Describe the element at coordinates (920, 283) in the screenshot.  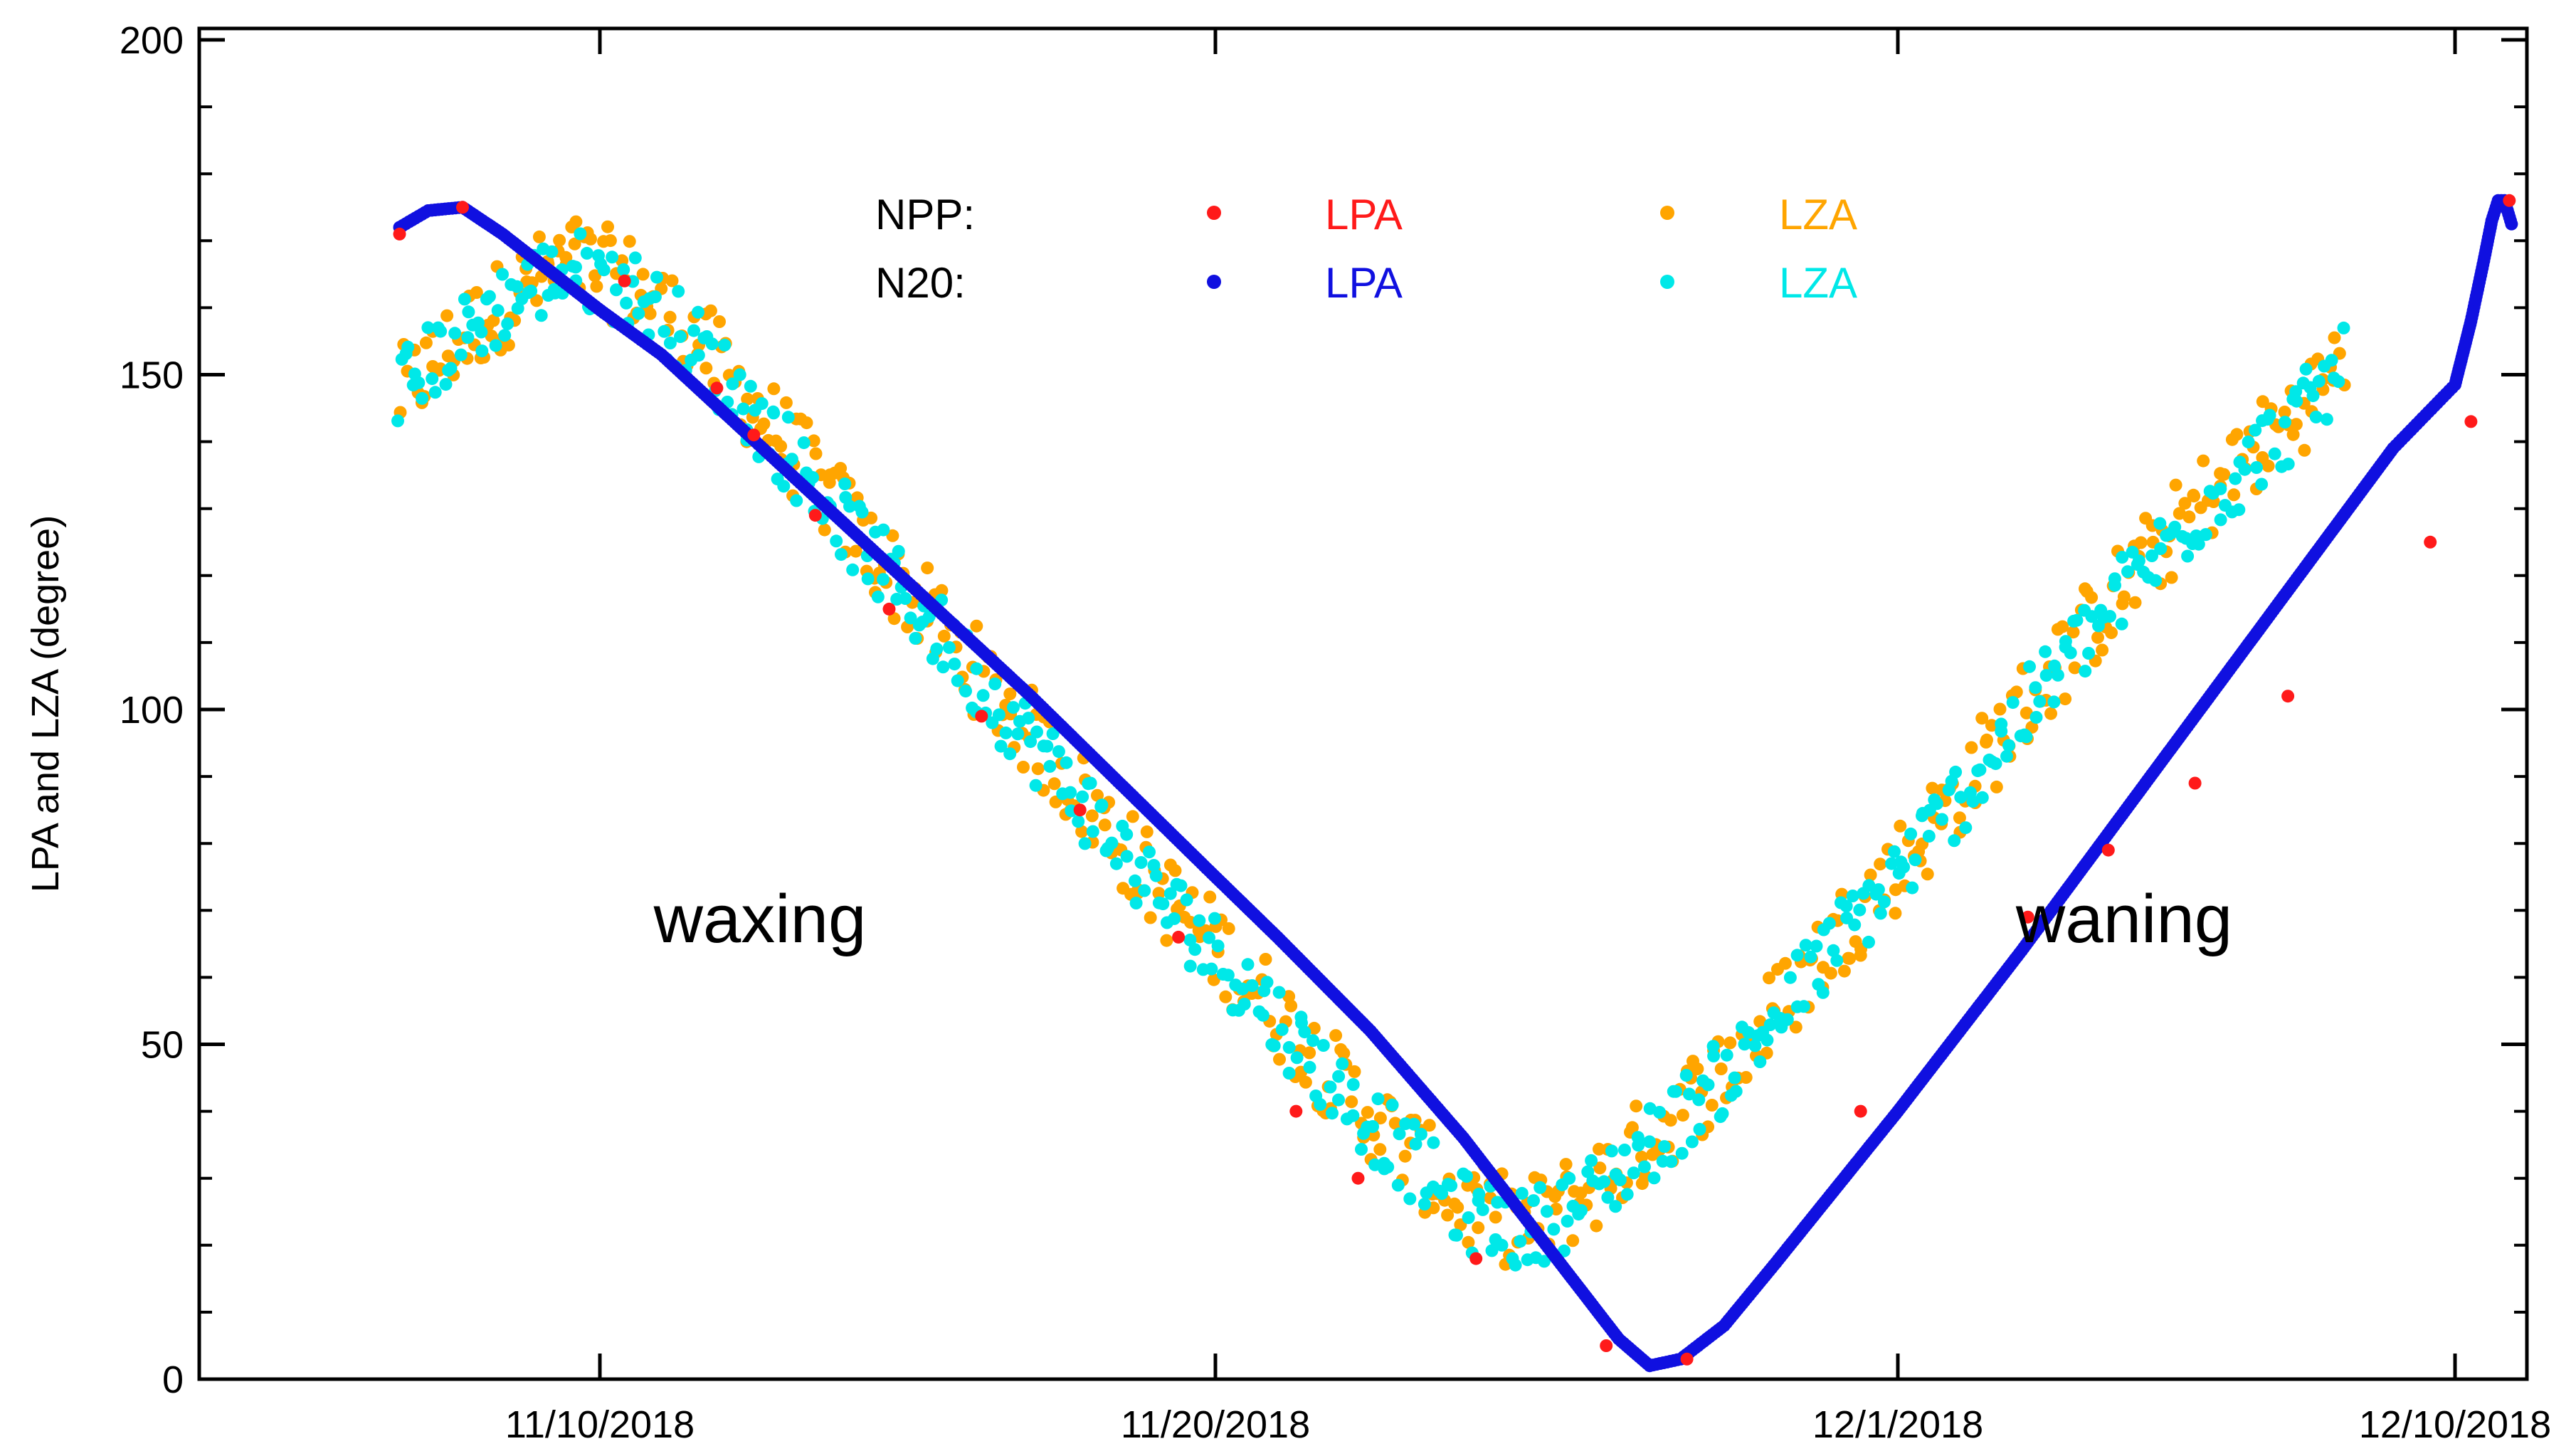
I see `legend-row-n20-label: N20:` at that location.